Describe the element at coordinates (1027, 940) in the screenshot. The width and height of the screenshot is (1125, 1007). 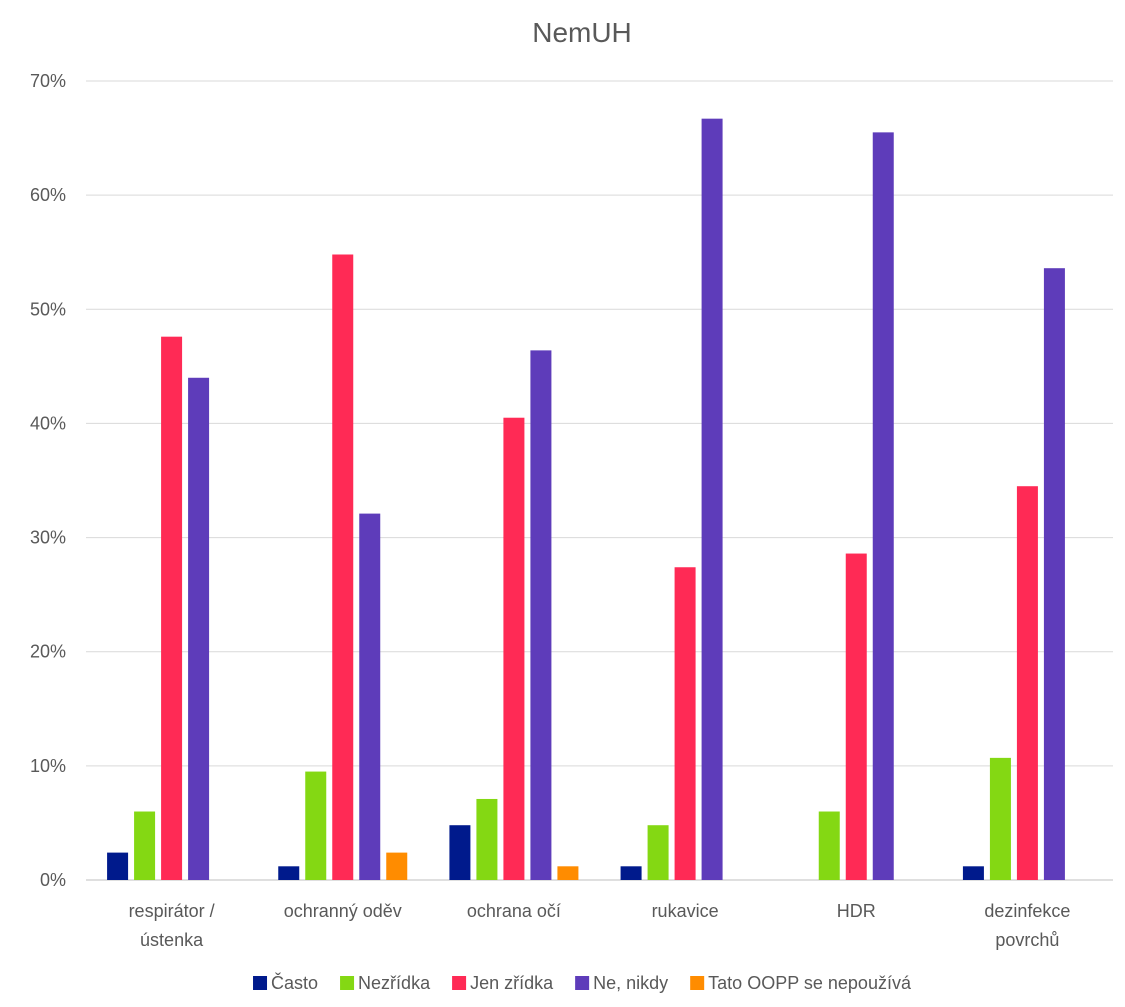
I see `x-category-label: povrchů` at that location.